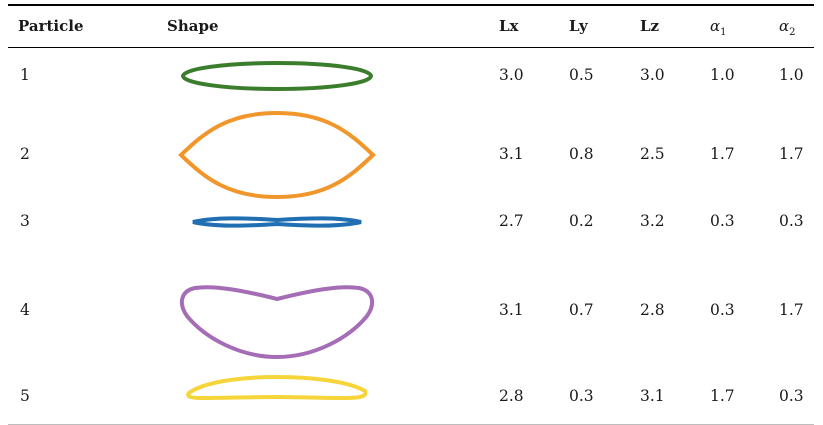  I want to click on header-lx: Lx, so click(509, 26).